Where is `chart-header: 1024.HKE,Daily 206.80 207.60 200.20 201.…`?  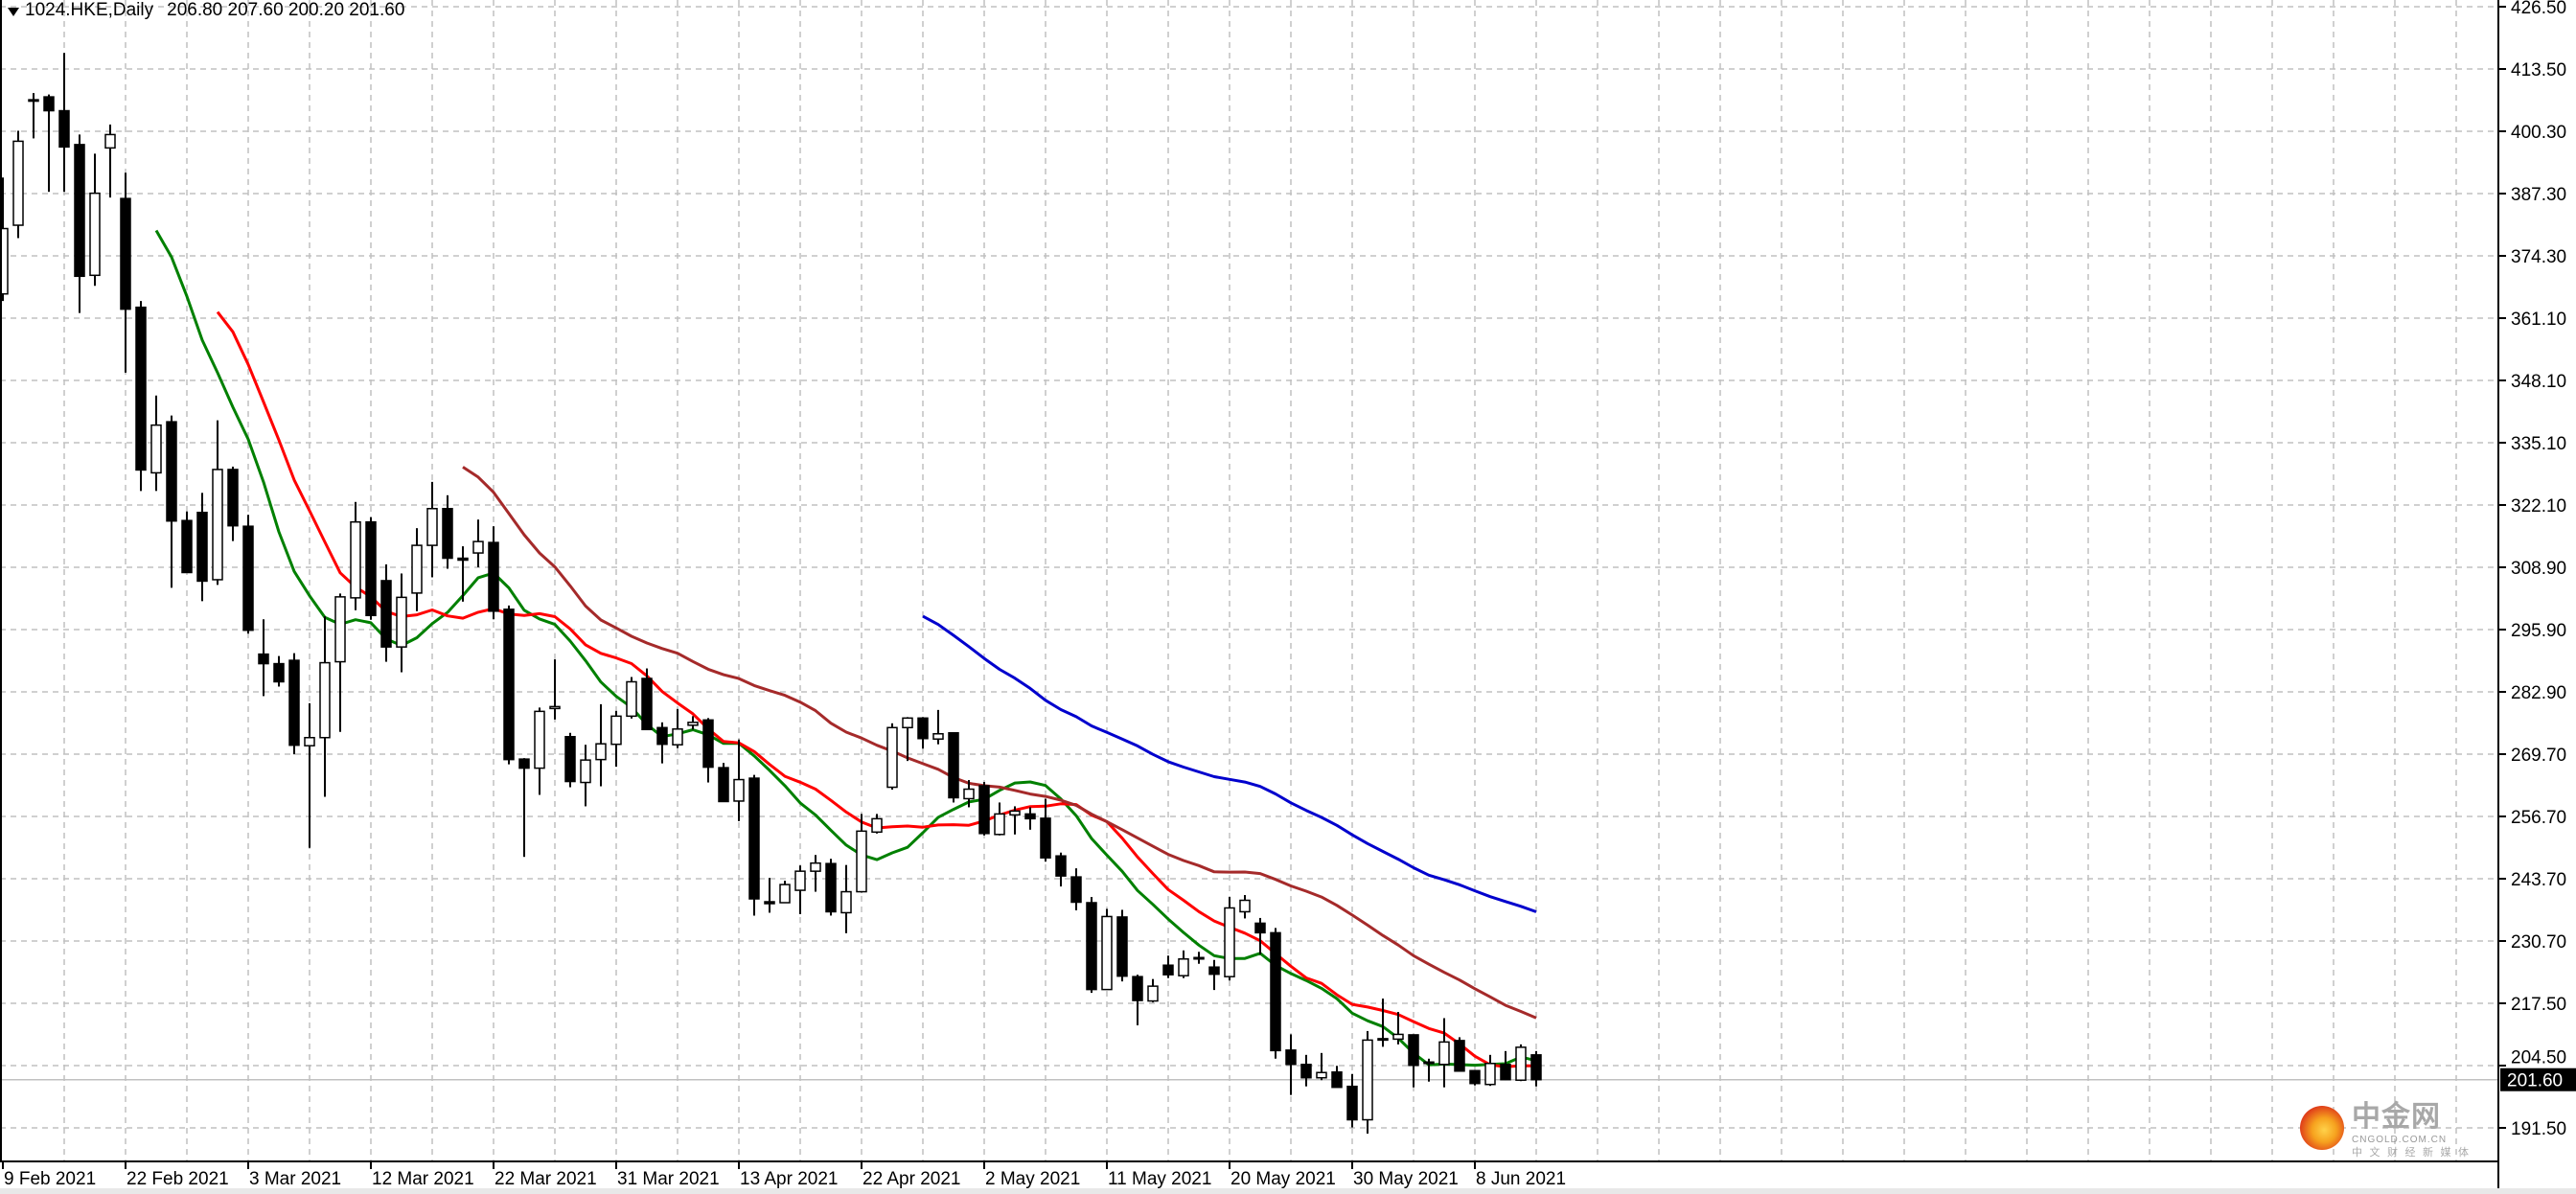
chart-header: 1024.HKE,Daily 206.80 207.60 200.20 201.… is located at coordinates (206, 10).